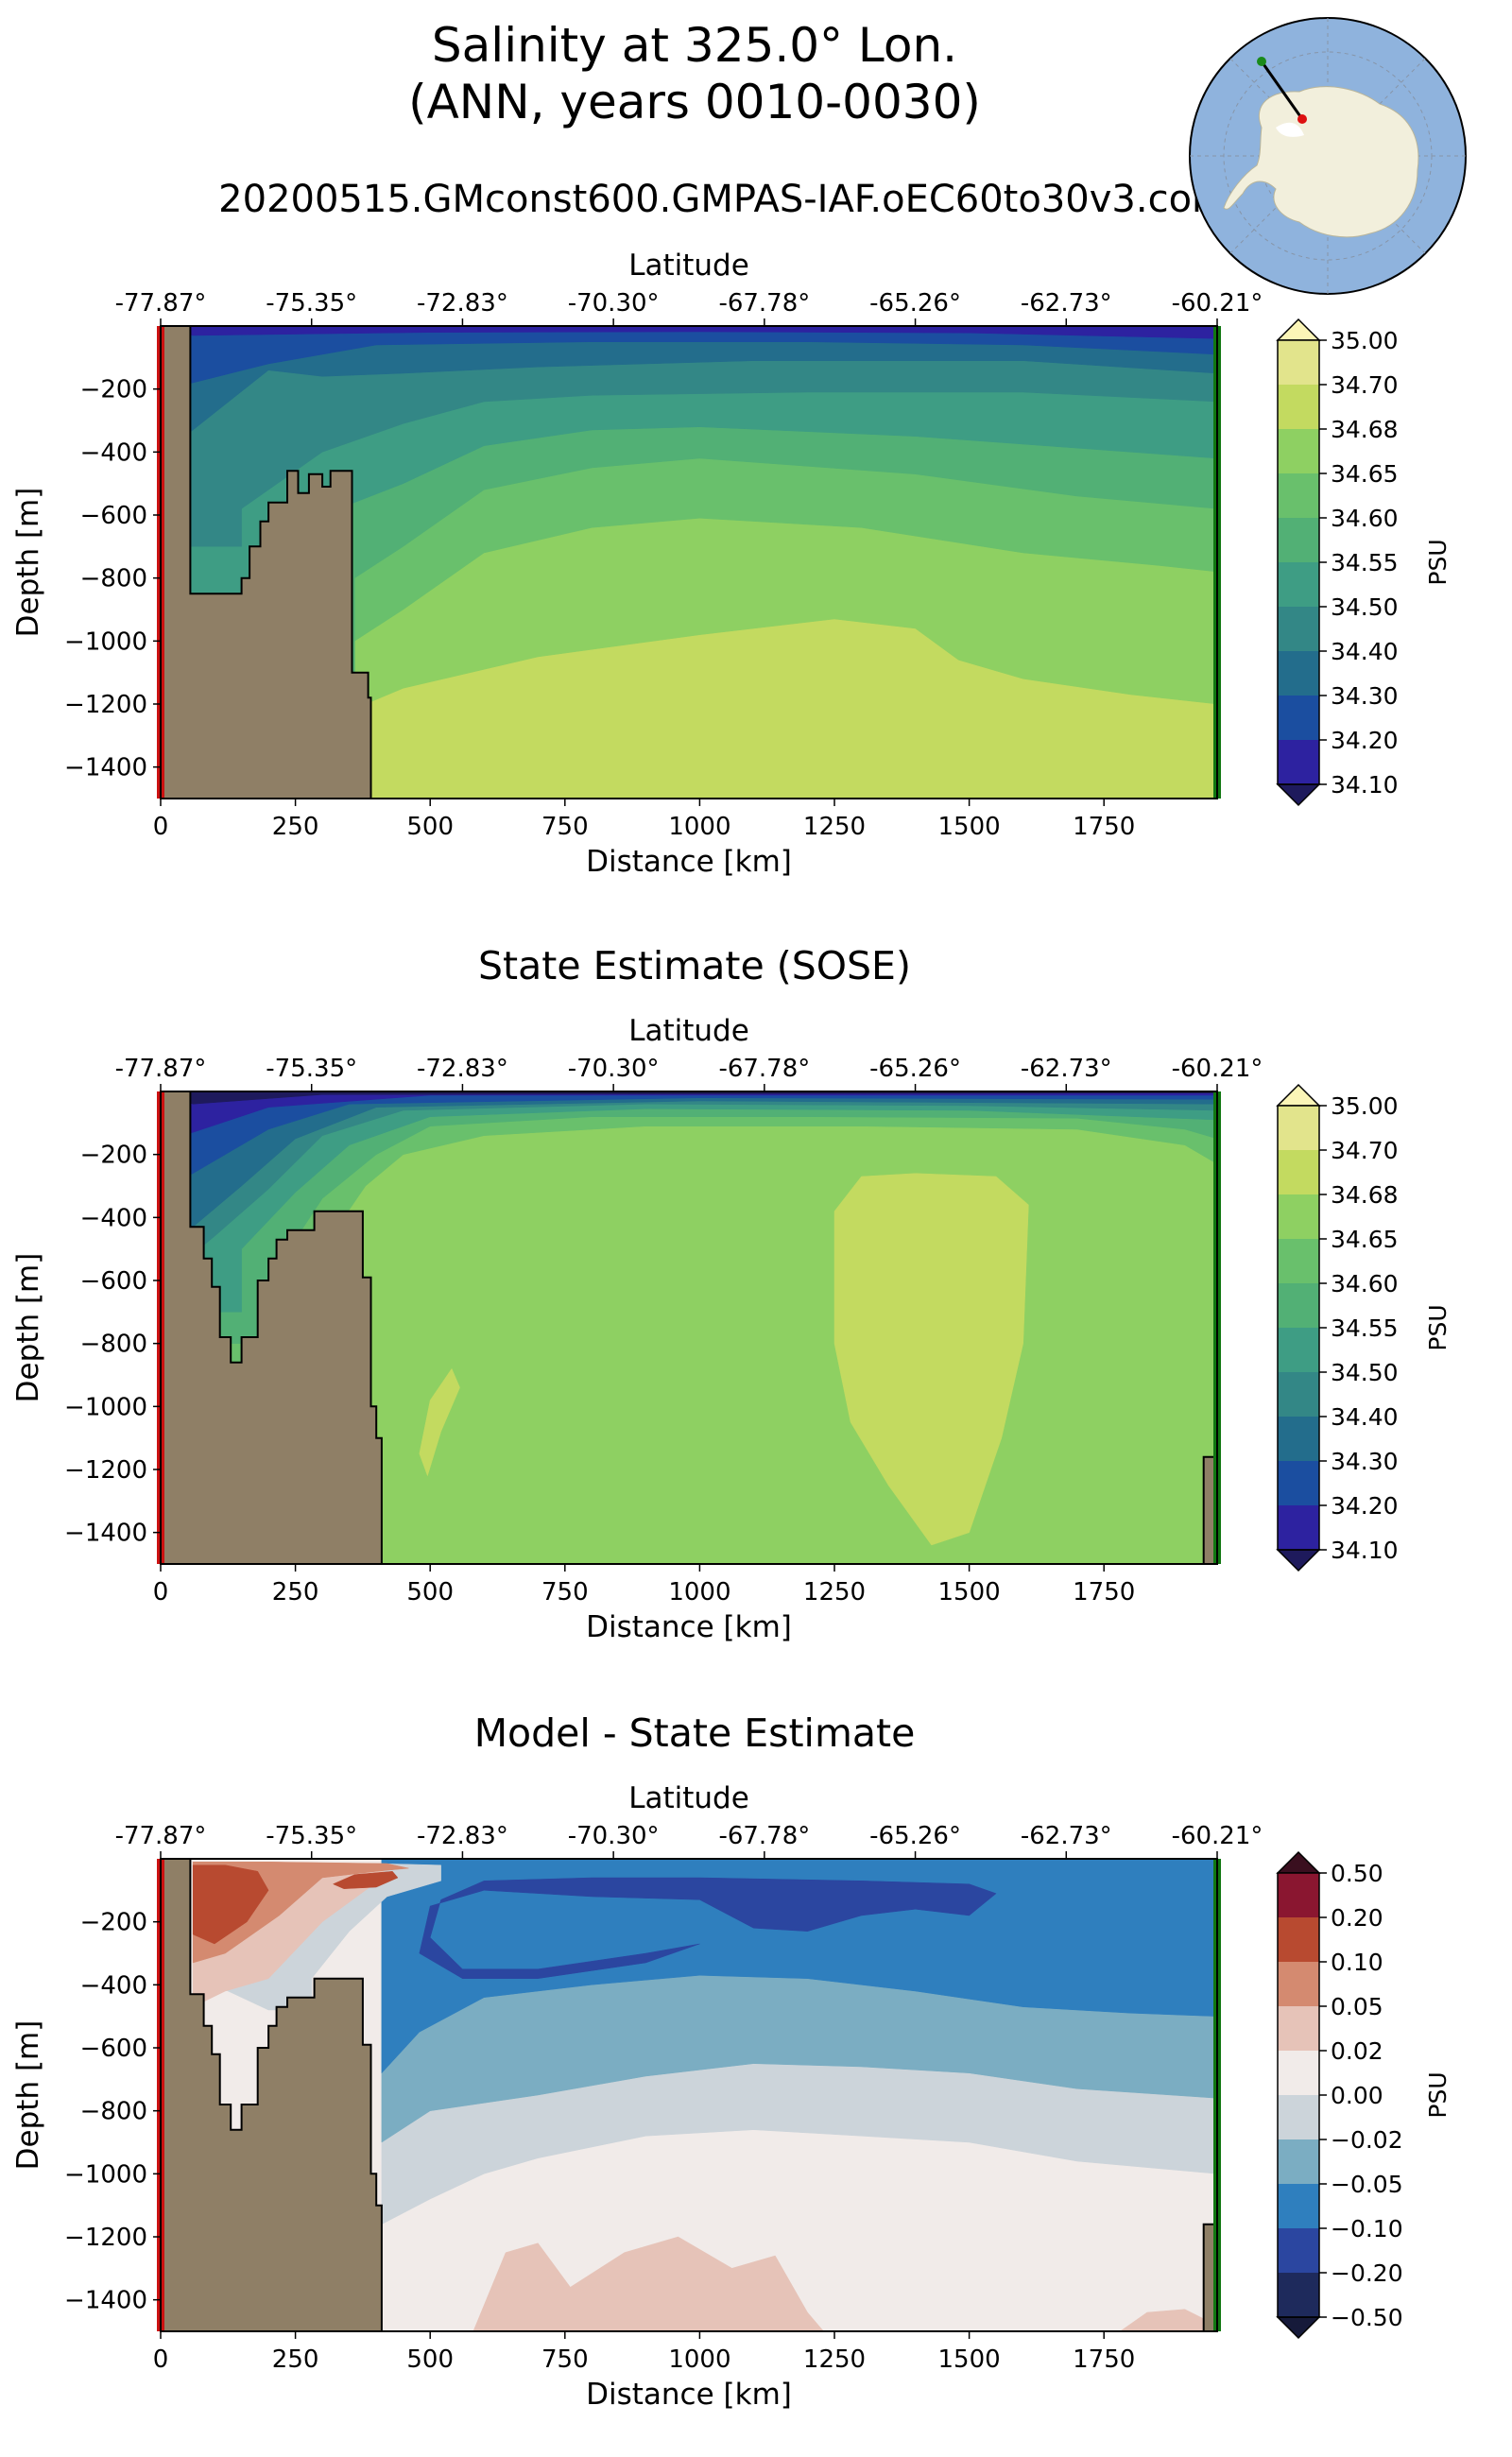 The image size is (1512, 2457). I want to click on lat-tick-label: -65.26°, so click(915, 303).